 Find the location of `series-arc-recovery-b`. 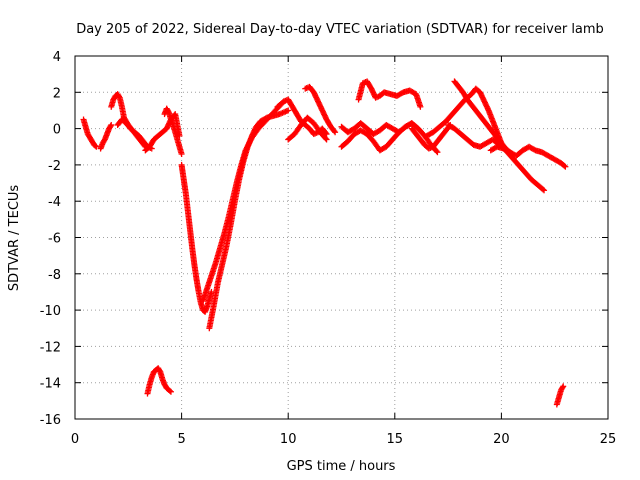

series-arc-recovery-b is located at coordinates (243, 201).